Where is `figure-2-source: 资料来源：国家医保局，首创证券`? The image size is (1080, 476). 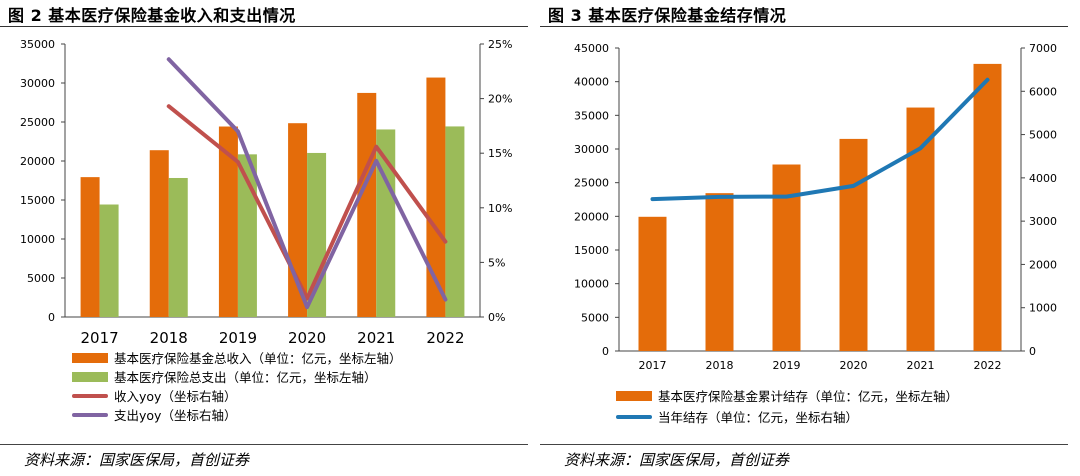 figure-2-source: 资料来源：国家医保局，首创证券 is located at coordinates (137, 460).